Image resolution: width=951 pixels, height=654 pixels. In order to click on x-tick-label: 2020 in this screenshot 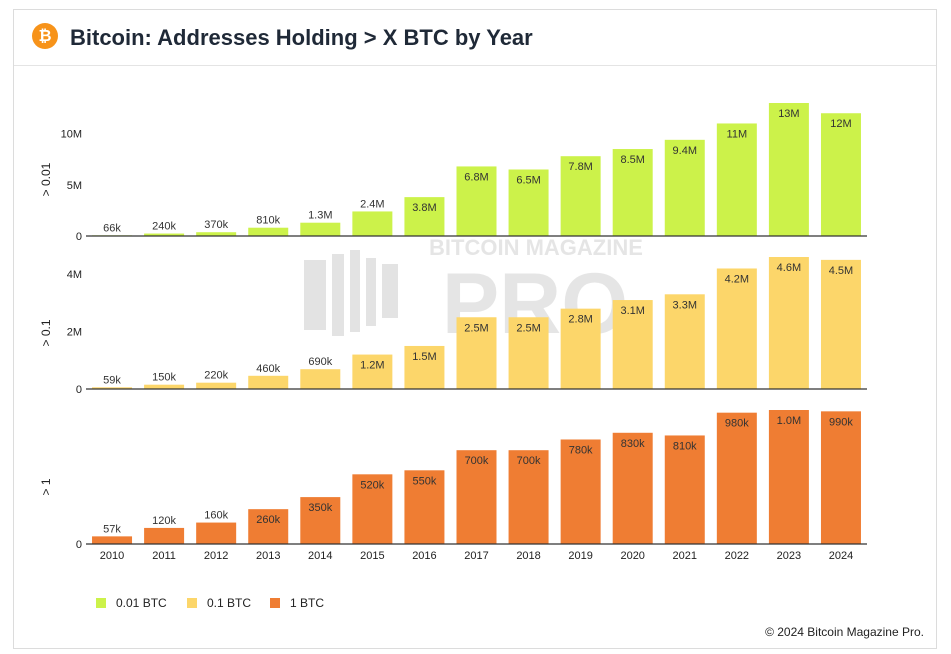, I will do `click(632, 556)`.